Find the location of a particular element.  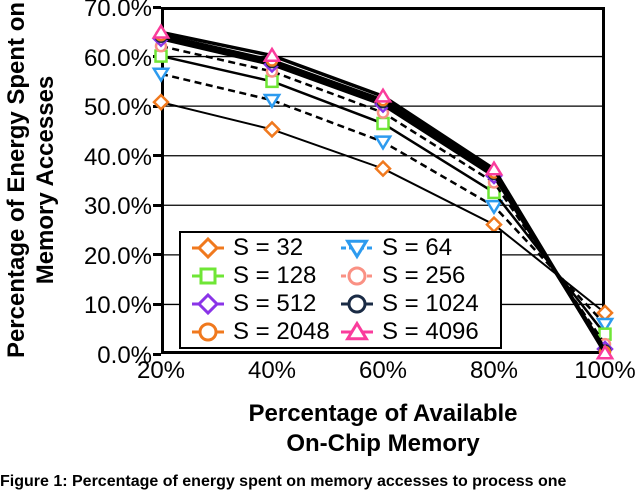

legend-label: S = 128 is located at coordinates (275, 275).